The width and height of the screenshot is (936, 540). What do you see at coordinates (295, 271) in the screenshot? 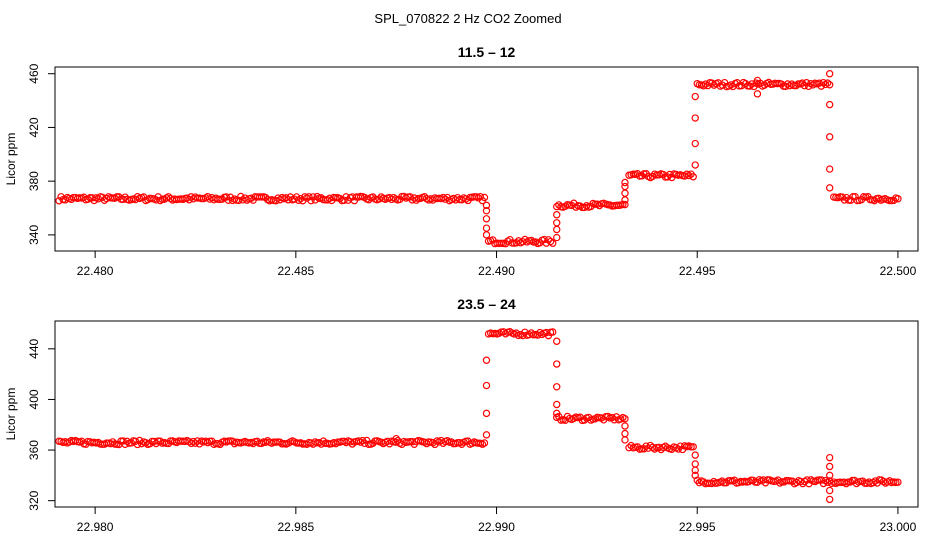
I see `x-tick-label: 22.485` at bounding box center [295, 271].